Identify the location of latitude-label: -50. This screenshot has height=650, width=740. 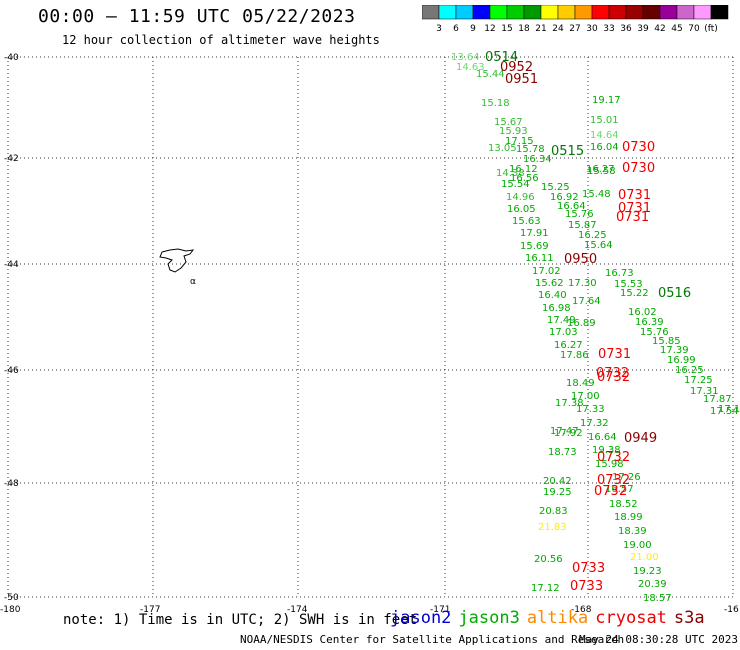
(11, 598).